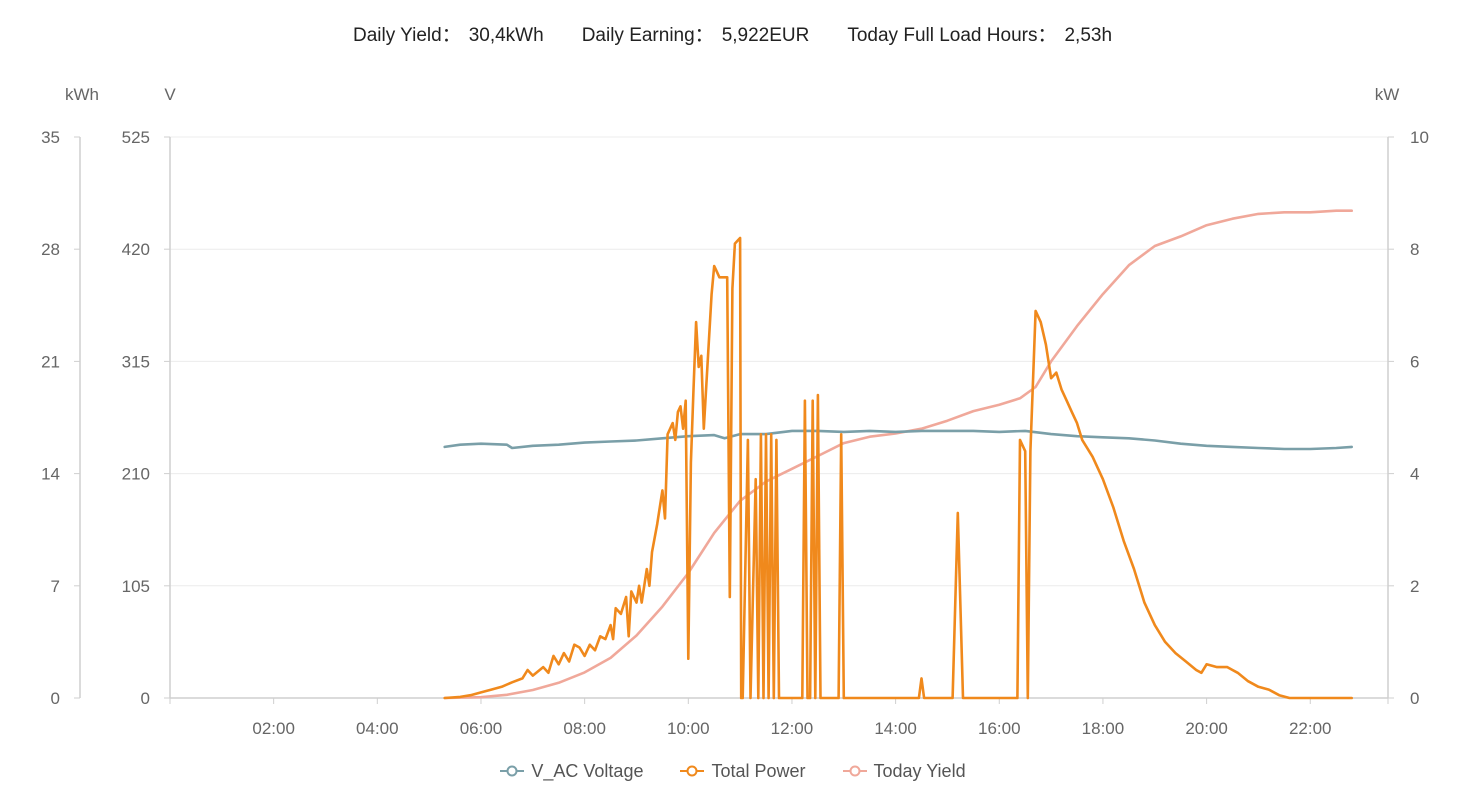 The height and width of the screenshot is (800, 1465). What do you see at coordinates (50, 249) in the screenshot?
I see `kwh-tick-label: 28` at bounding box center [50, 249].